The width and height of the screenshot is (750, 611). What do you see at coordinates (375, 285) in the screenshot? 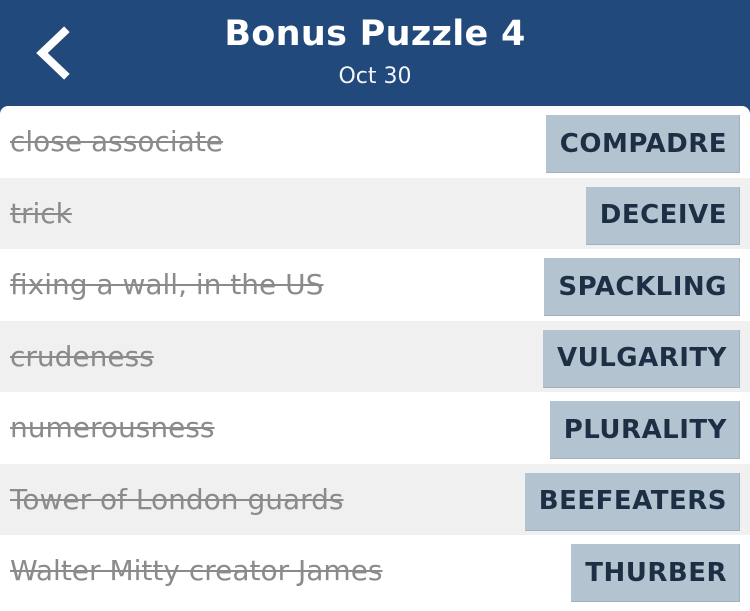
I see `clue-row: fixing a wall, in the US SPACKLING` at bounding box center [375, 285].